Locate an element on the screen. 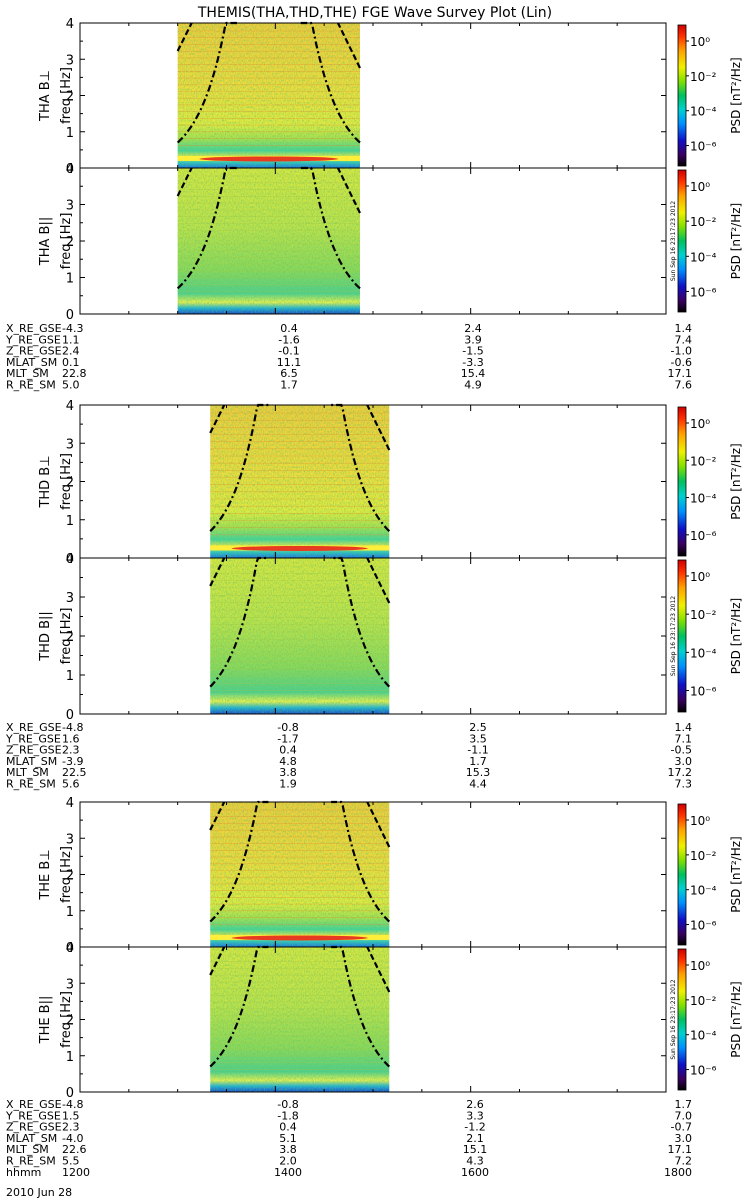 Image resolution: width=750 pixels, height=1200 pixels. ephemeris-value: -1.8 is located at coordinates (287, 1115).